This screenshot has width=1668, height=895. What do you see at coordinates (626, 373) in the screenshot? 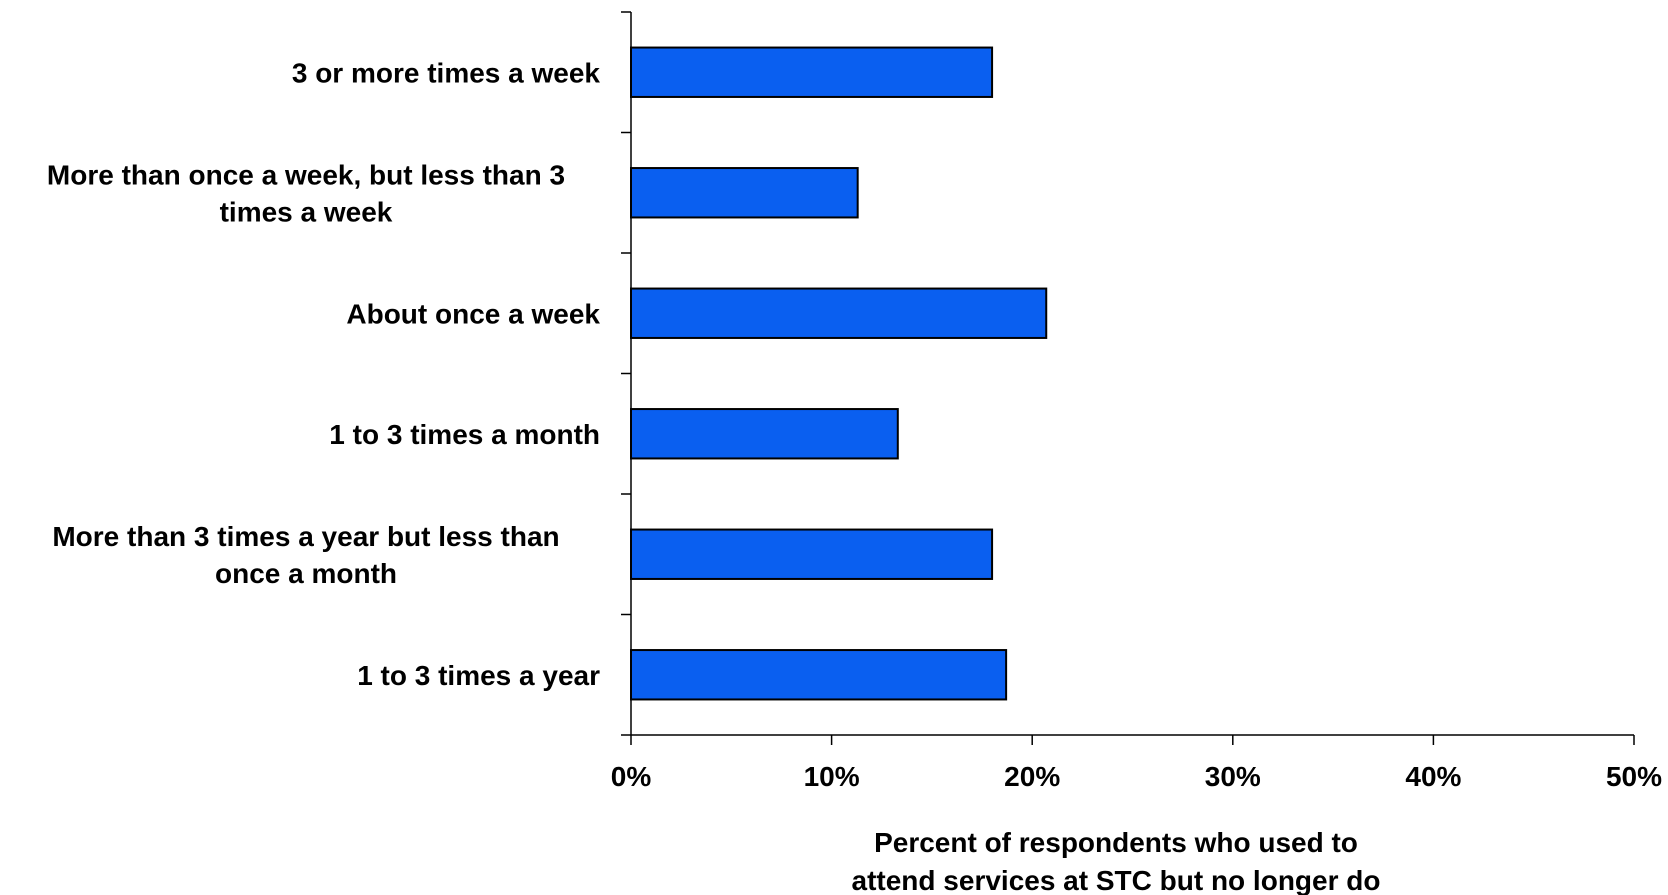
I see `y-ticks-group` at bounding box center [626, 373].